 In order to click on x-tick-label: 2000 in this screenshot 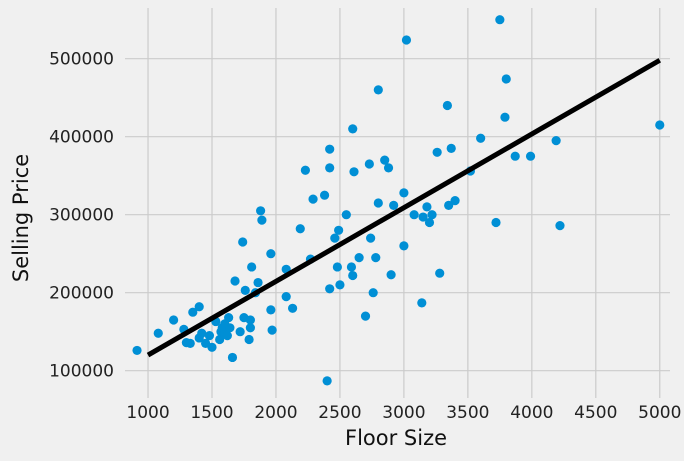, I will do `click(275, 413)`.